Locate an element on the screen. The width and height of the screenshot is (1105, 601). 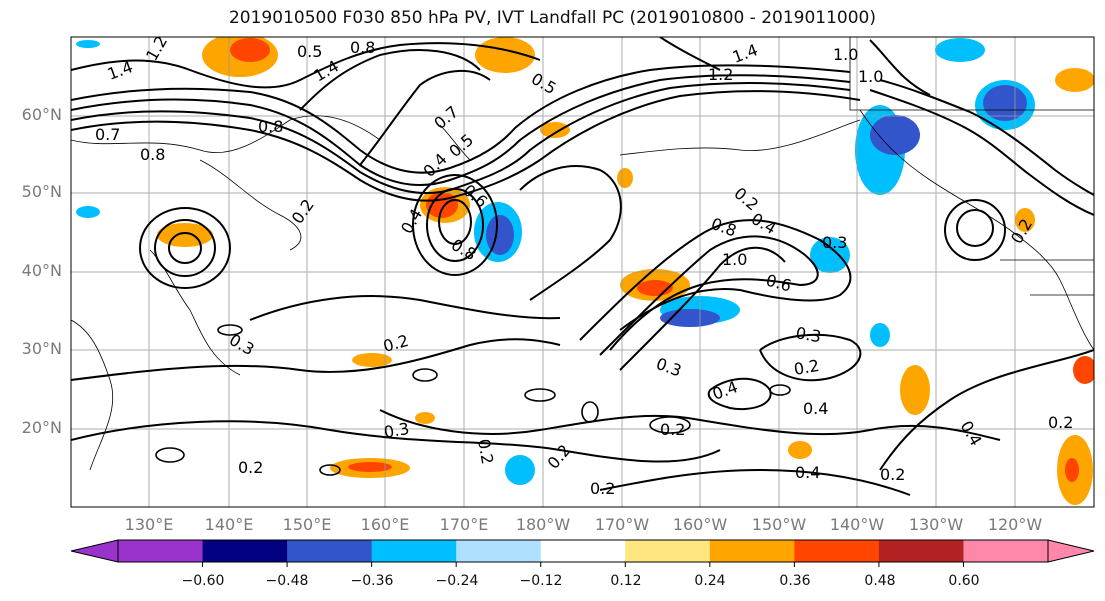
lat-label: 20°N is located at coordinates (41, 427).